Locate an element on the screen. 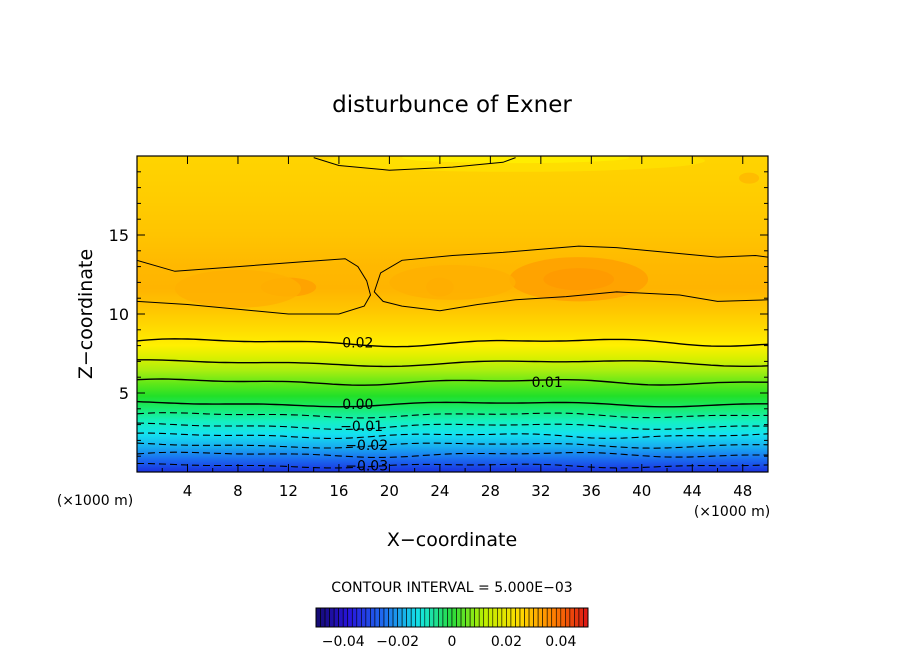 This screenshot has width=904, height=654. chart-title: disturbunce of Exner is located at coordinates (452, 105).